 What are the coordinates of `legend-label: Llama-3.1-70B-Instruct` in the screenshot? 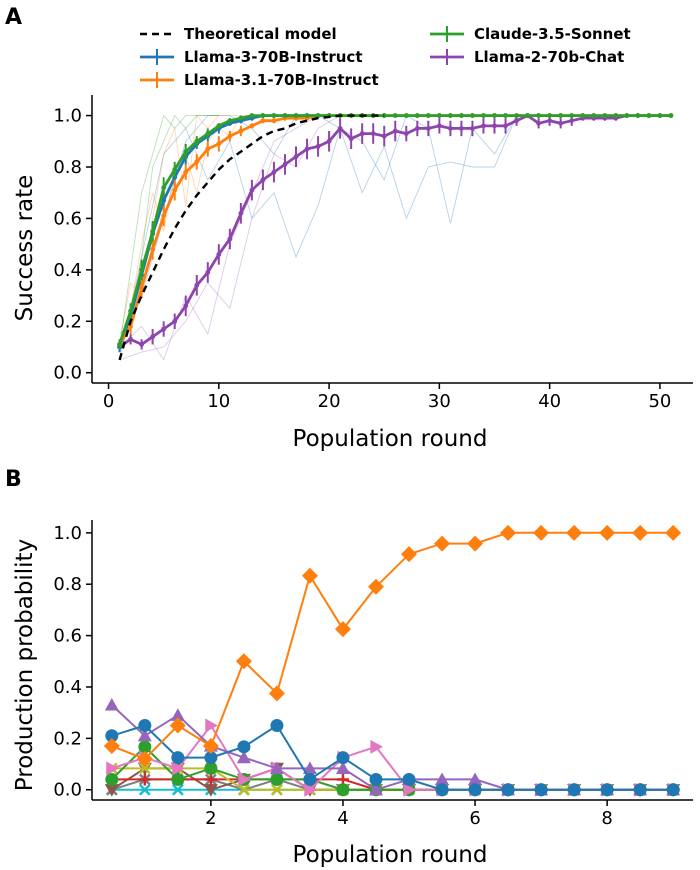 It's located at (281, 80).